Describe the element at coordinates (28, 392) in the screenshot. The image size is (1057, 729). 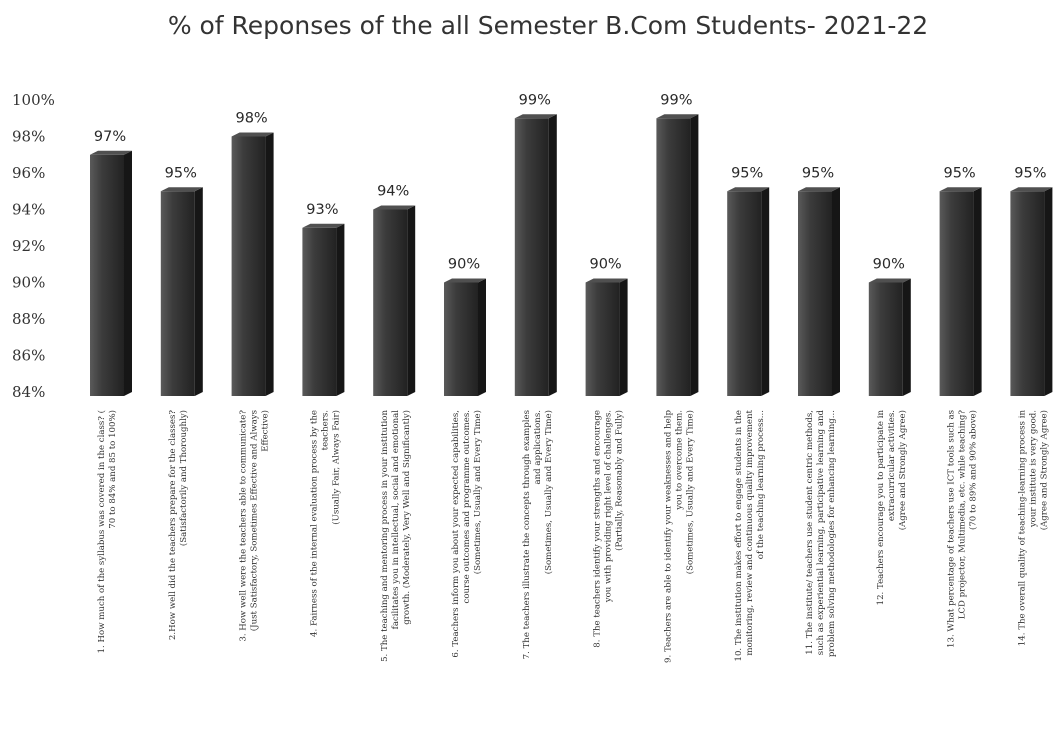
I see `y-tick-label: 84%` at that location.